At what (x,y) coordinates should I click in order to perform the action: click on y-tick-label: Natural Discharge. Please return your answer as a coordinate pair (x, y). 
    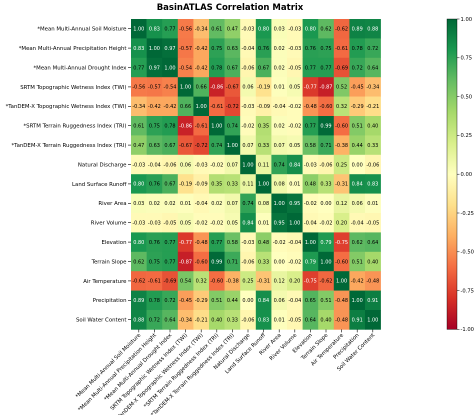
    Looking at the image, I should click on (102, 165).